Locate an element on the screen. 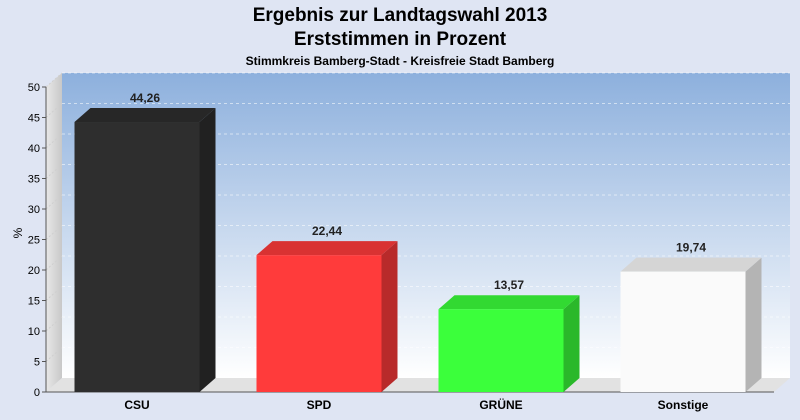 Image resolution: width=800 pixels, height=420 pixels. data-label: 44,26 is located at coordinates (145, 98).